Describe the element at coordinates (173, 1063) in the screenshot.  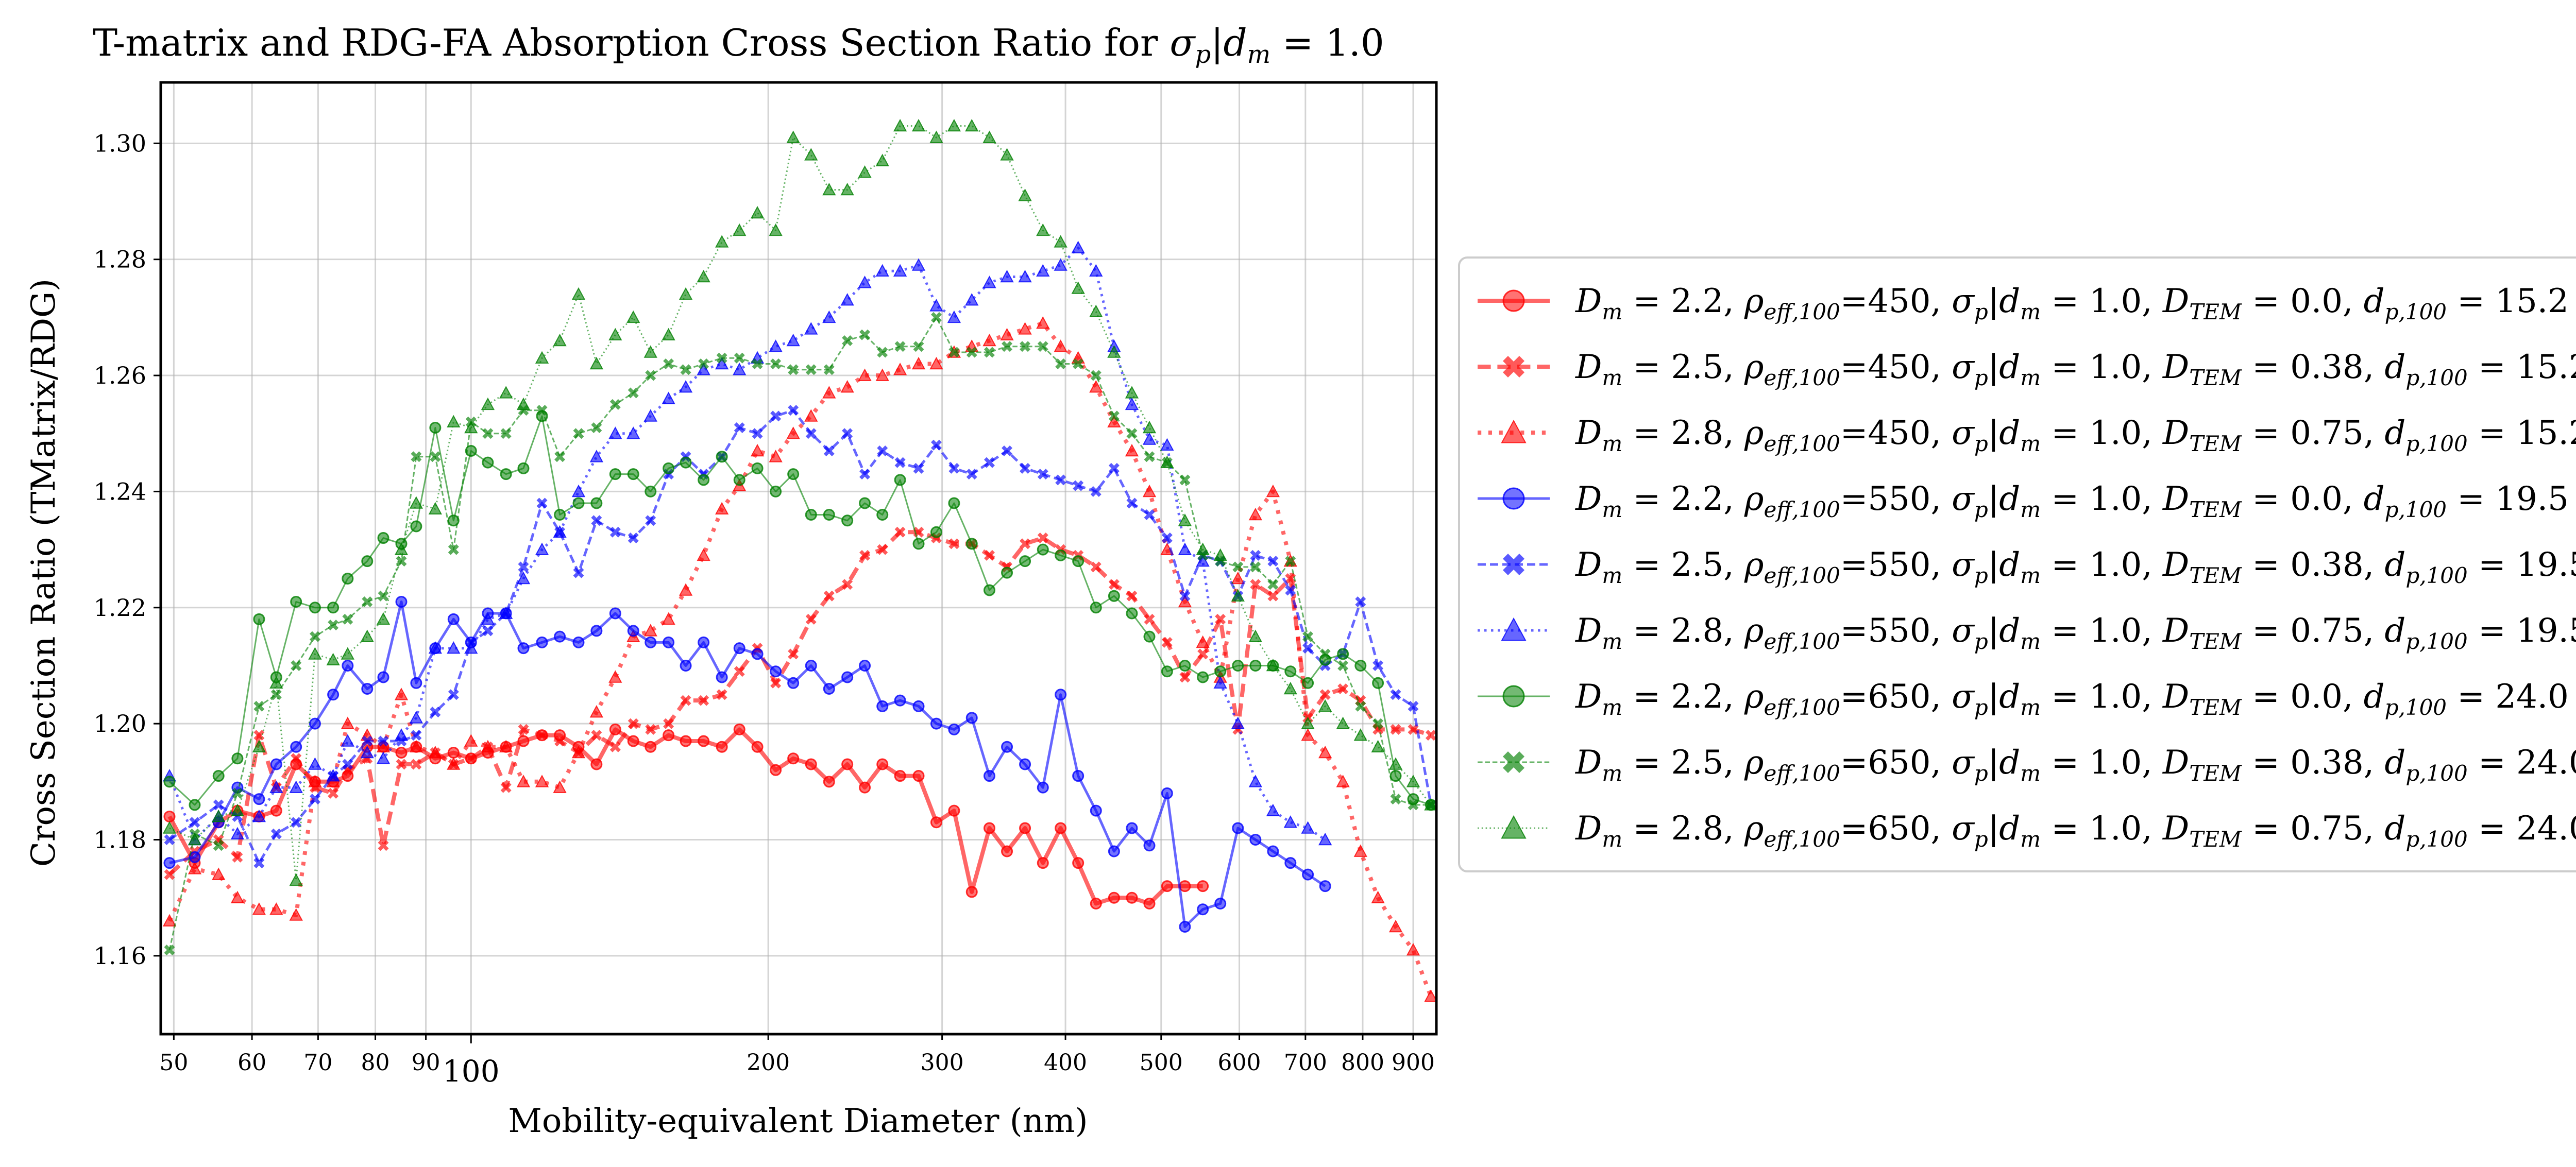
I see `x-tick-label: 50` at that location.